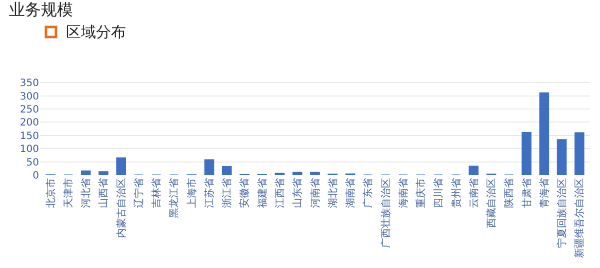  I want to click on y-tick-label: 250, so click(29, 110).